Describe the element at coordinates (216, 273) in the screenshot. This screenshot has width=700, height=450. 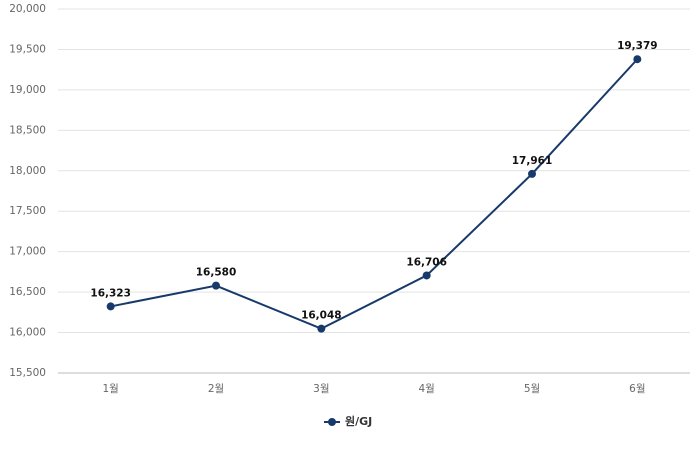
I see `data-label: 16,580` at that location.